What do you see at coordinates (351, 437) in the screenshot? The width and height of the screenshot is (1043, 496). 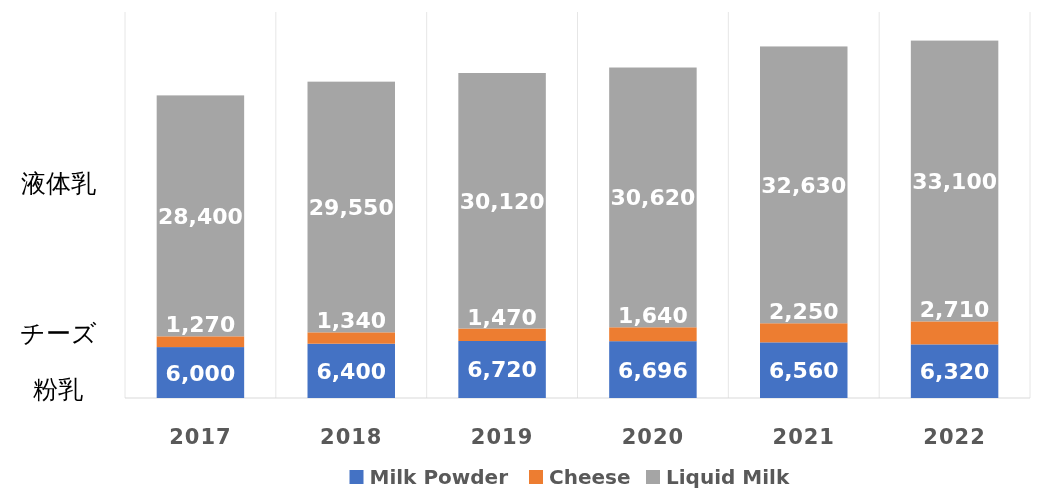 I see `x-tick-label: 2018` at bounding box center [351, 437].